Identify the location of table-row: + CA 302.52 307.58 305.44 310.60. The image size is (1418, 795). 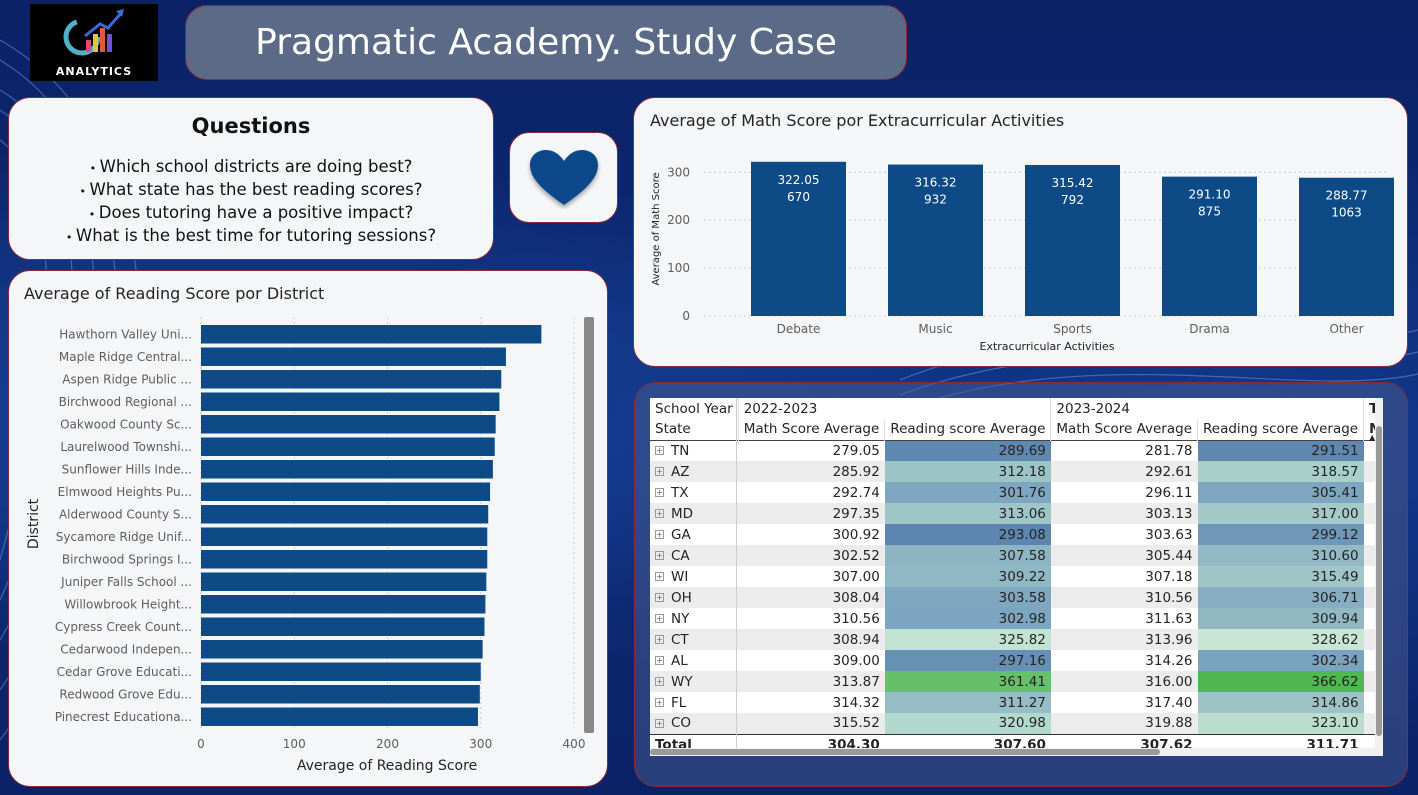
(1016, 555).